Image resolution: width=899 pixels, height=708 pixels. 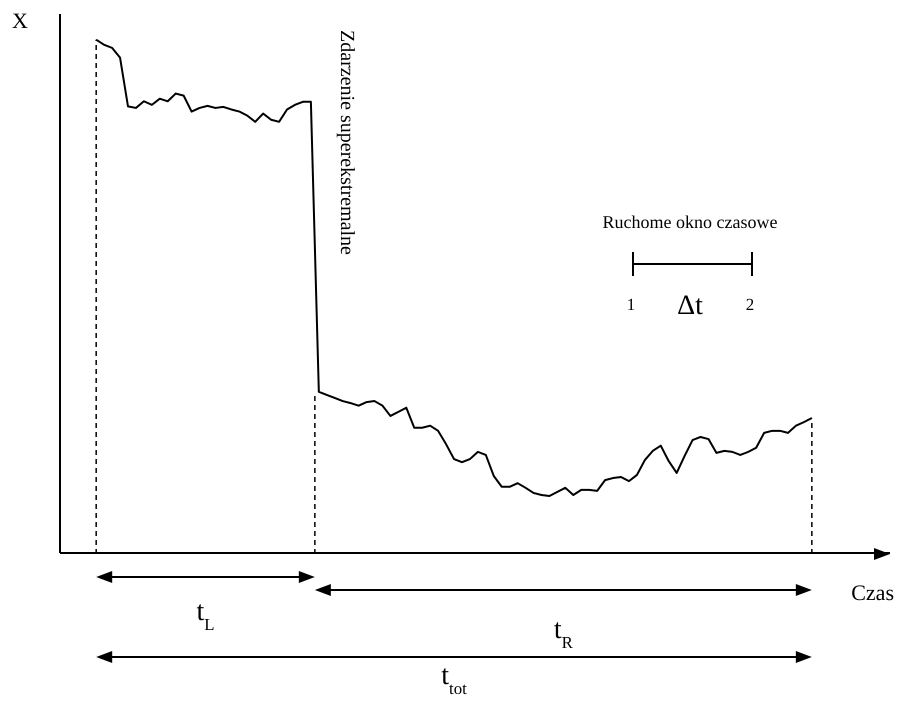 What do you see at coordinates (631, 304) in the screenshot?
I see `annotation: 1` at bounding box center [631, 304].